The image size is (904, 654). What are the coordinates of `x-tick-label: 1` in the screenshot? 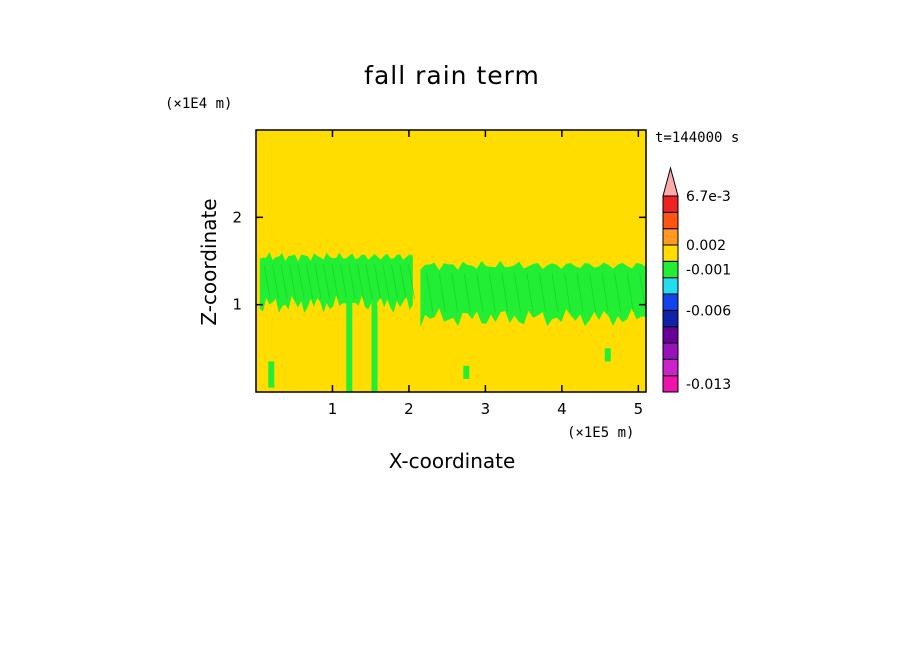 It's located at (333, 409).